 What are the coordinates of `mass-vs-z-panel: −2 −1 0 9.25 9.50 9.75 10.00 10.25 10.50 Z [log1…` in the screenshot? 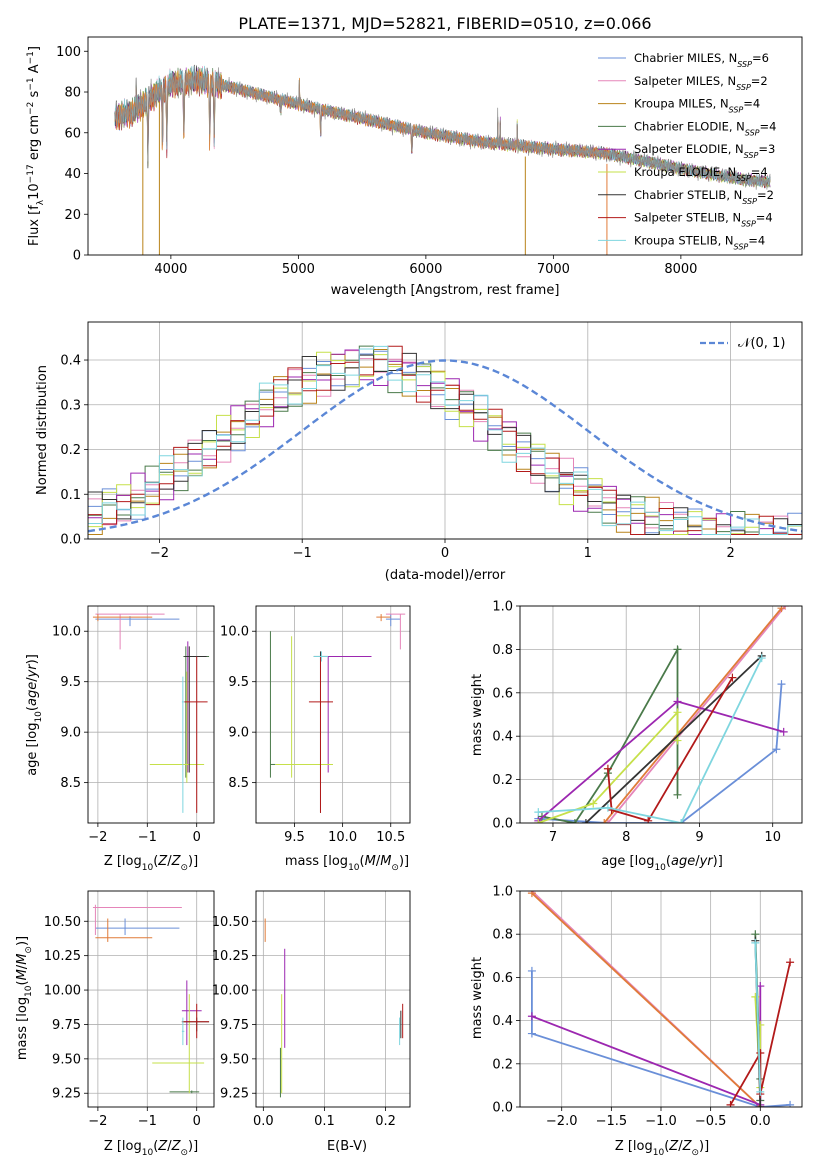 It's located at (115, 1024).